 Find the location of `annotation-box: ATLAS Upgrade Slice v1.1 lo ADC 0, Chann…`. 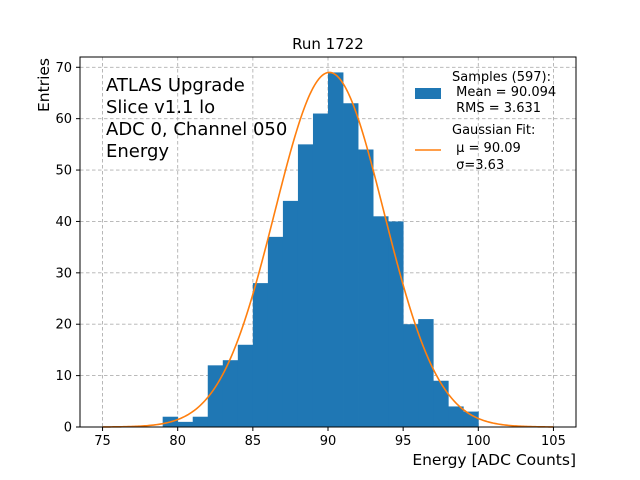

annotation-box: ATLAS Upgrade Slice v1.1 lo ADC 0, Chann… is located at coordinates (196, 118).